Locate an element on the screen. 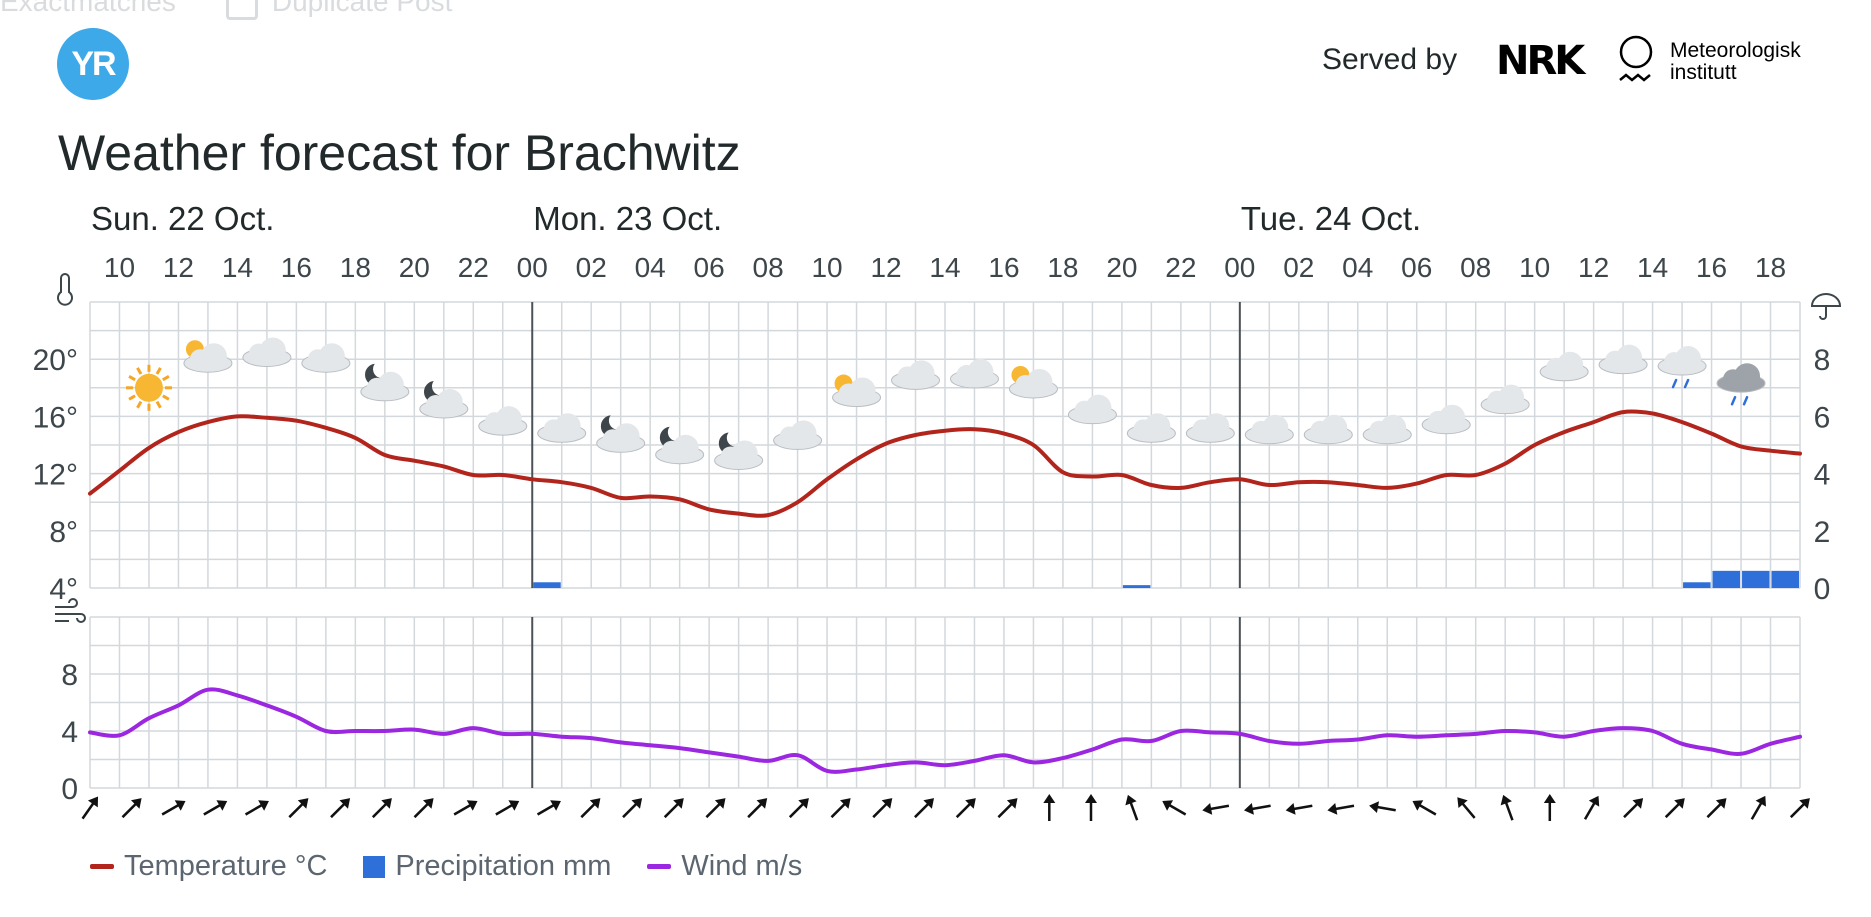 Image resolution: width=1871 pixels, height=917 pixels. ghost-toolbar: Exactmatches Duplicate Post is located at coordinates (226, 10).